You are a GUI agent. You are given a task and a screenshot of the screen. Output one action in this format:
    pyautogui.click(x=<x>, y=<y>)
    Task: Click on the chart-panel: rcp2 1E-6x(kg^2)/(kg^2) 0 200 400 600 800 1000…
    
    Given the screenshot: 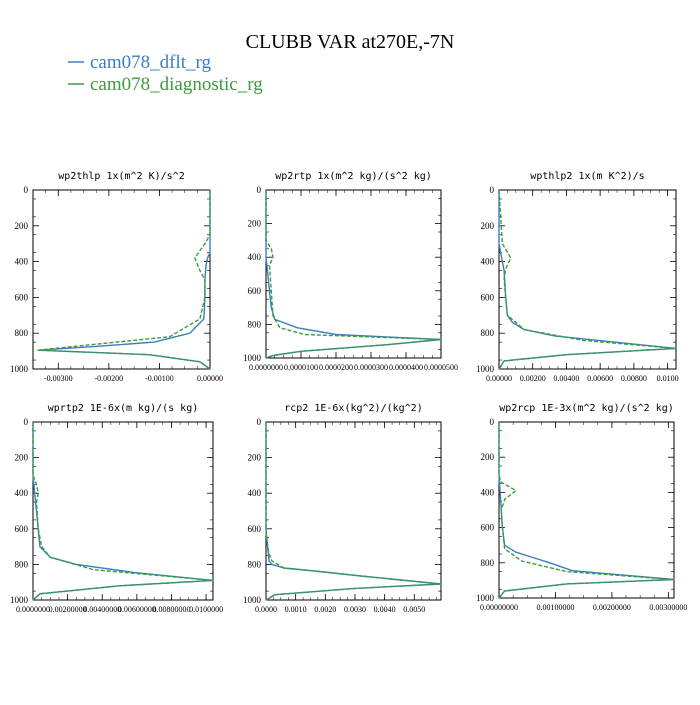 What is the action you would take?
    pyautogui.click(x=342, y=508)
    